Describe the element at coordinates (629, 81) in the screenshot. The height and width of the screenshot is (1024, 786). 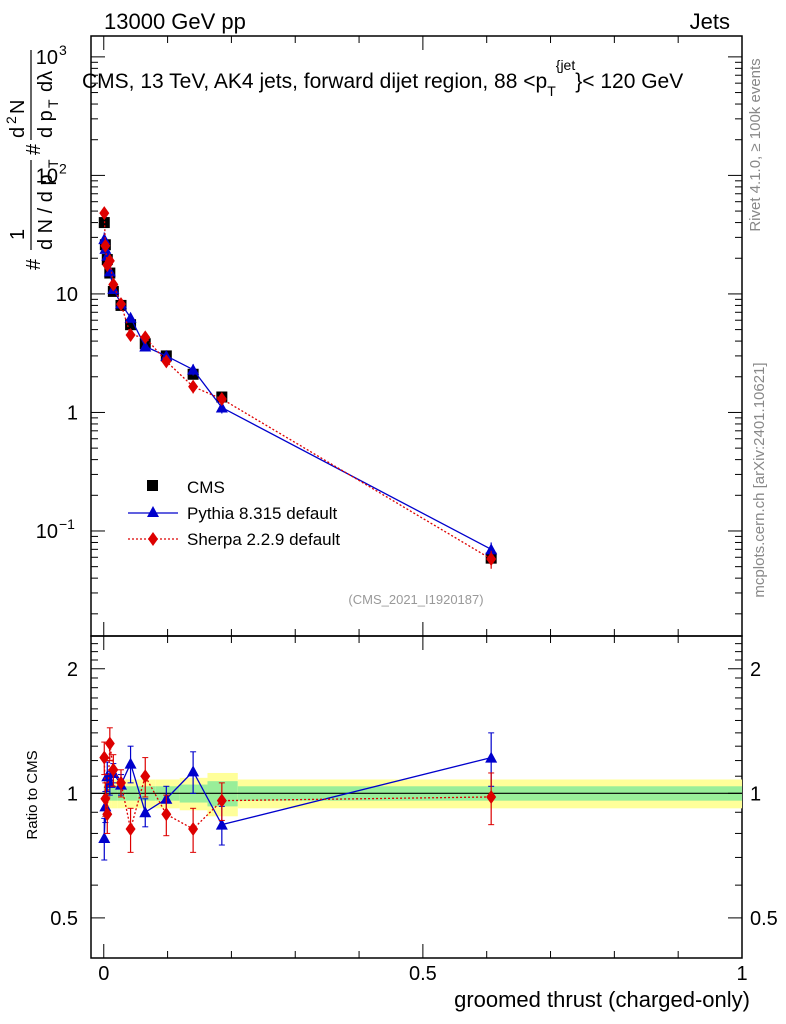
I see `plot-title-post: }< 120 GeV` at that location.